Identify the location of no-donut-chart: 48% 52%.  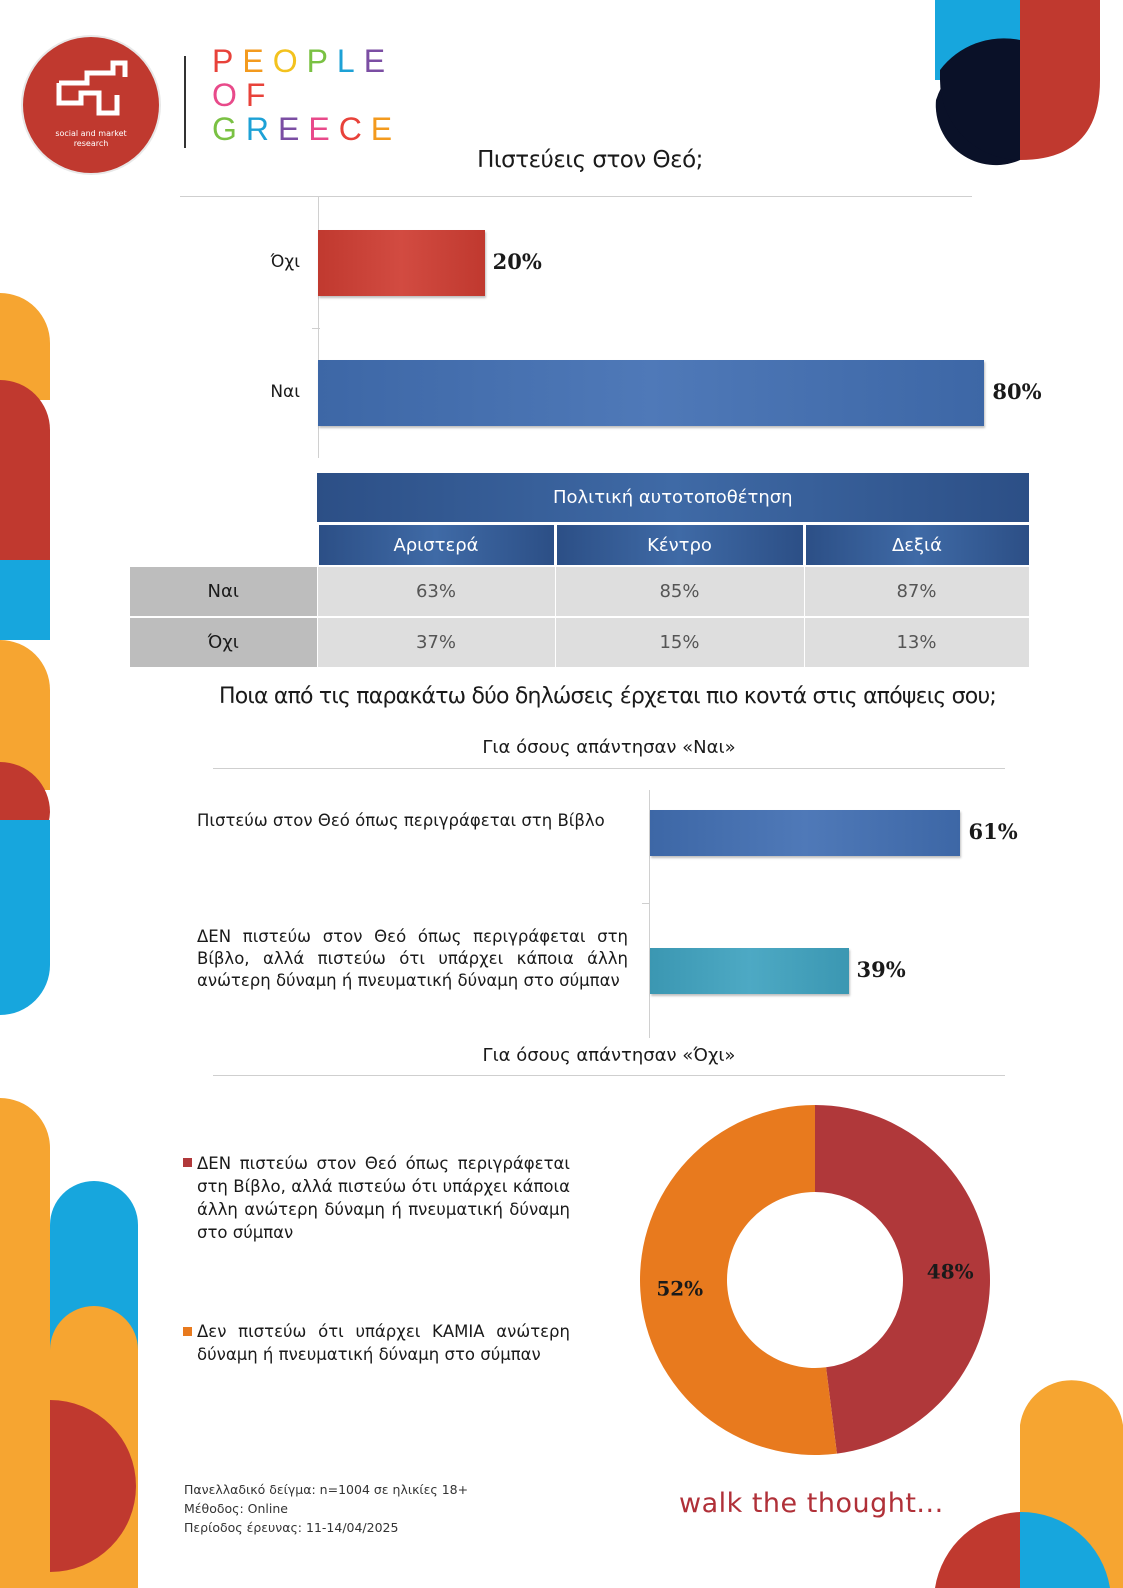
(815, 1280).